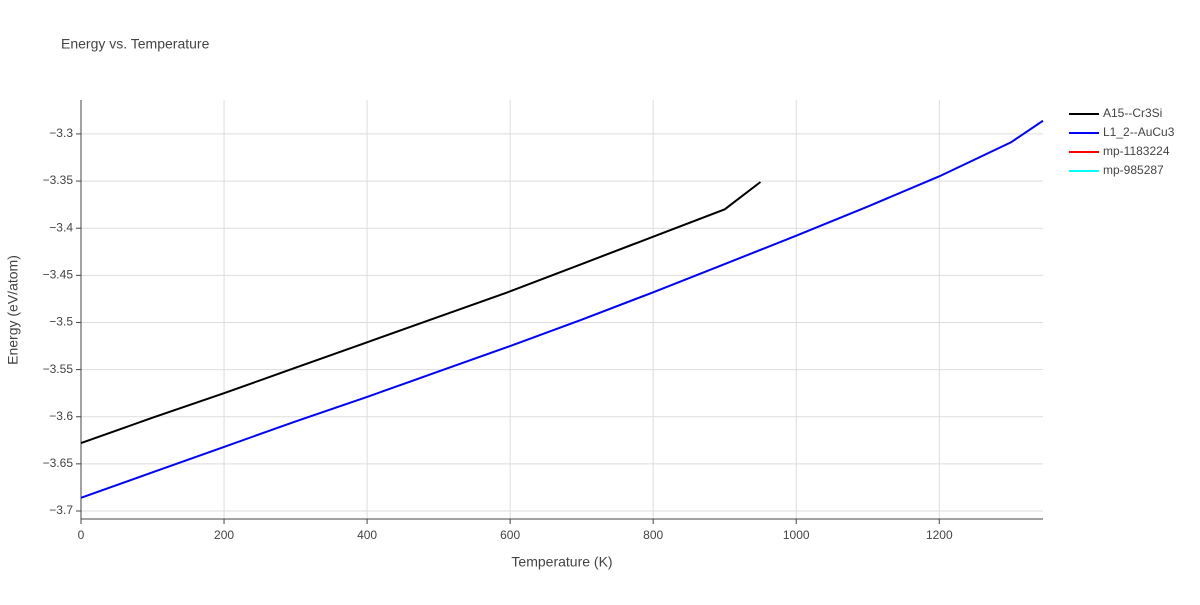 The image size is (1200, 605). Describe the element at coordinates (367, 535) in the screenshot. I see `x-tick-label: 400` at that location.